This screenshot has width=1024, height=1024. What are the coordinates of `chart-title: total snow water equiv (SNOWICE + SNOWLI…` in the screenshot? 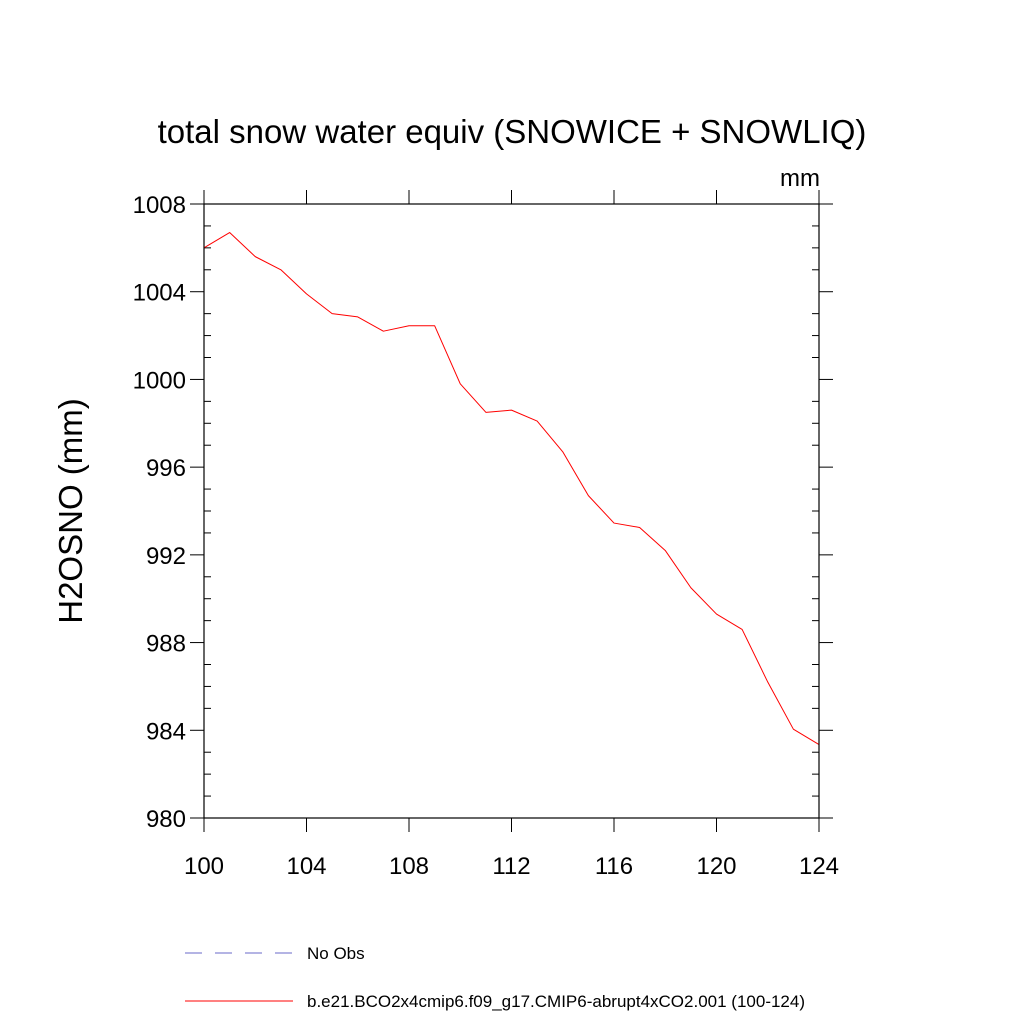 It's located at (512, 131).